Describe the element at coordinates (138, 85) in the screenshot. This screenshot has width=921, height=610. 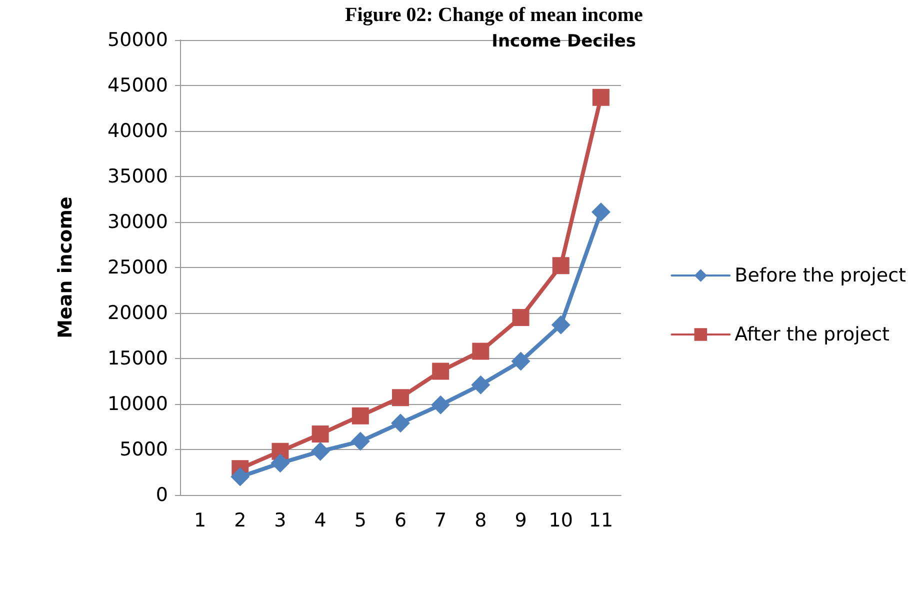
I see `y-tick-label: 45000` at that location.